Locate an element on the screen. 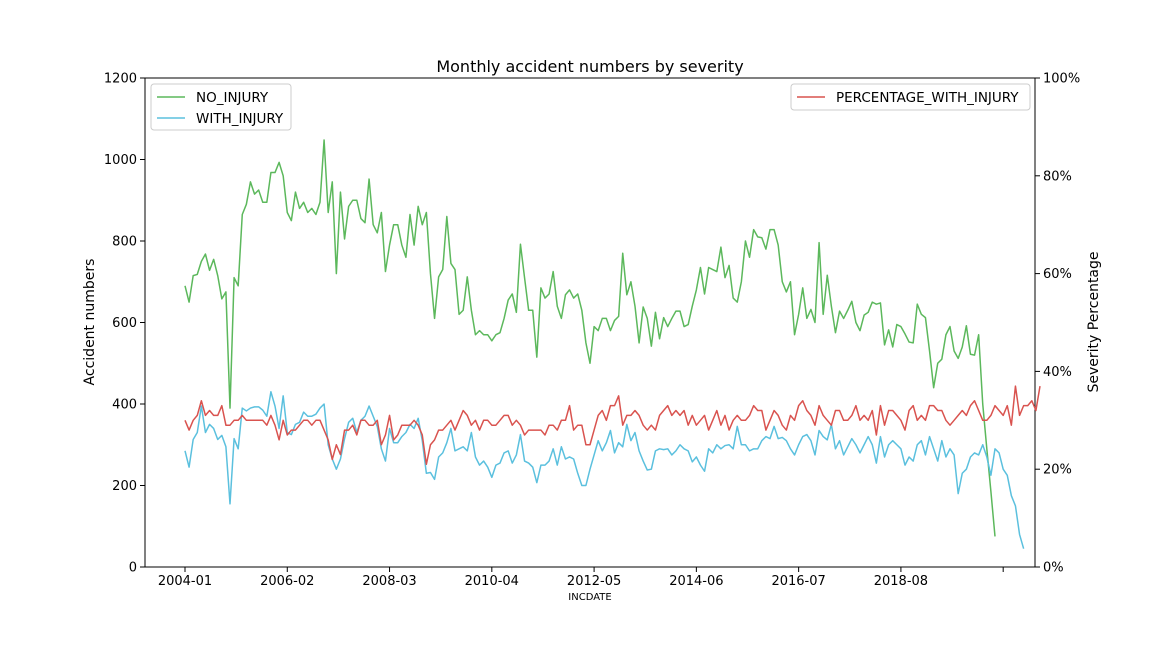 This screenshot has height=648, width=1152. x-tick-label: 2012-05 is located at coordinates (594, 581).